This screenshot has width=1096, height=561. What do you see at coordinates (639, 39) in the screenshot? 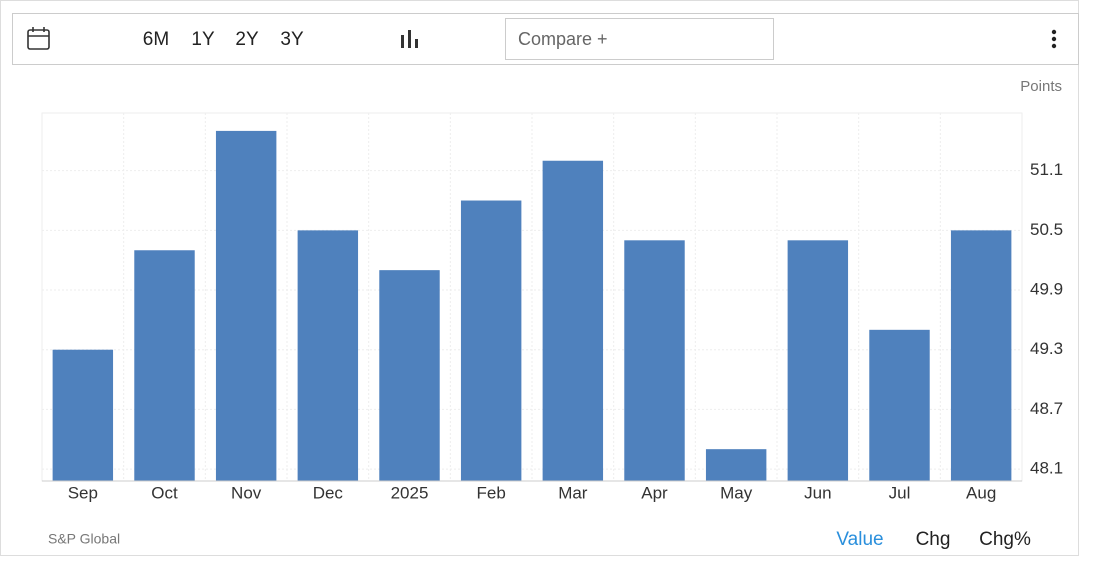
I see `compare-box` at bounding box center [639, 39].